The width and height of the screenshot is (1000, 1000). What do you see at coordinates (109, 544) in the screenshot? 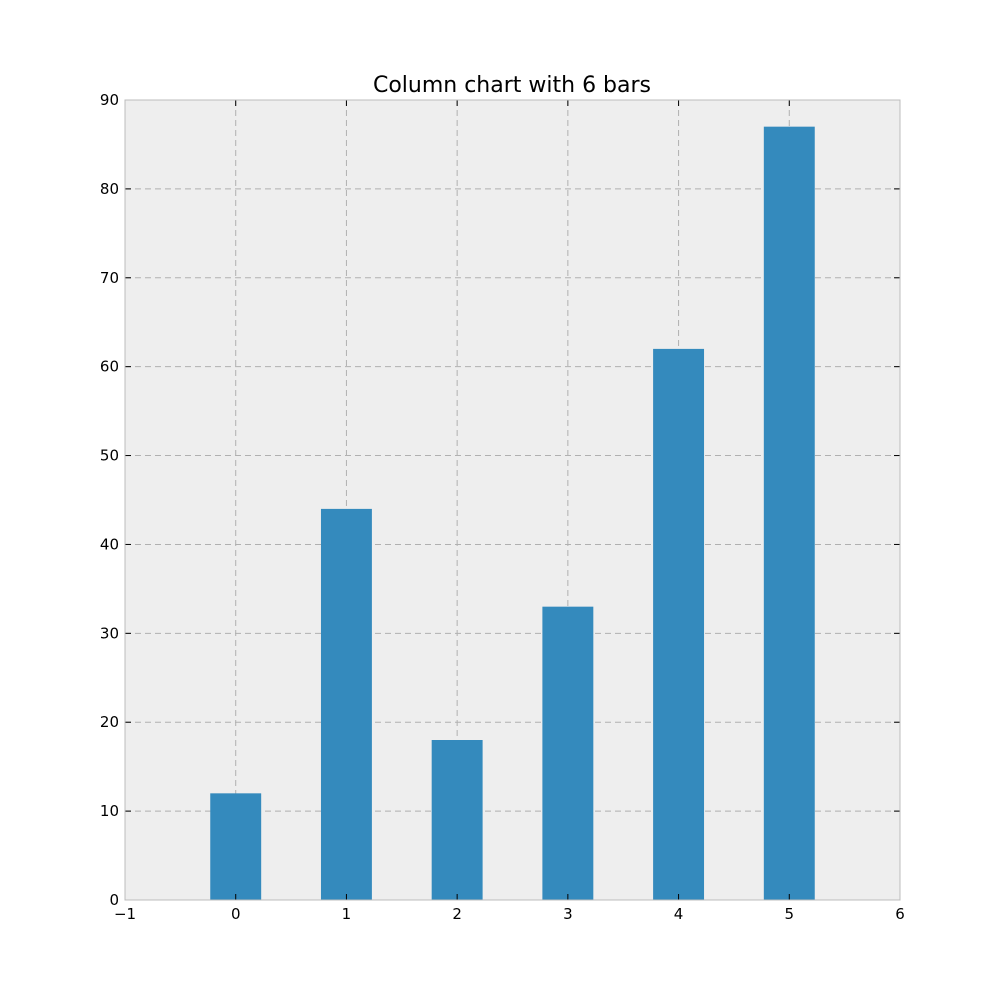
I see `y-tick-label: 40` at bounding box center [109, 544].